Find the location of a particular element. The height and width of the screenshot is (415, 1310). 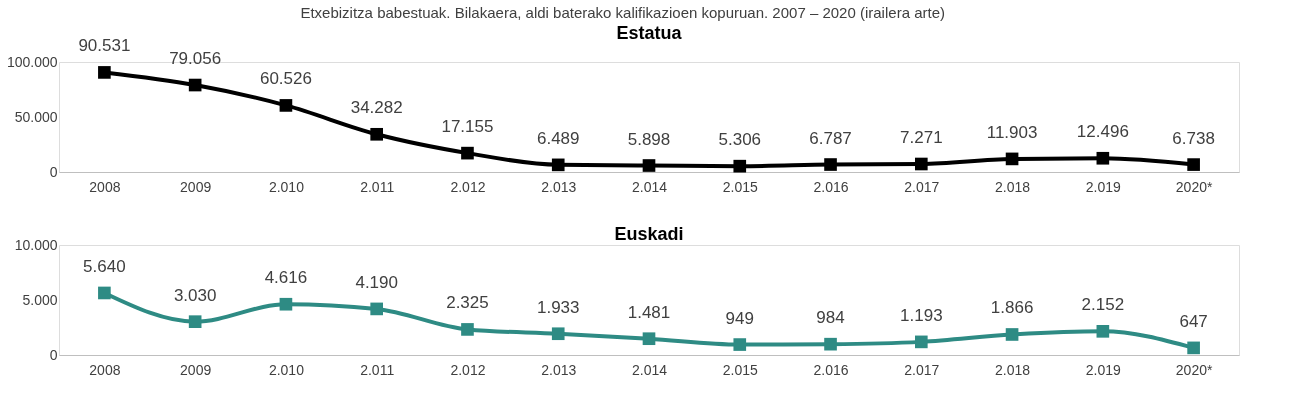

data-label: 3.030 is located at coordinates (195, 295).